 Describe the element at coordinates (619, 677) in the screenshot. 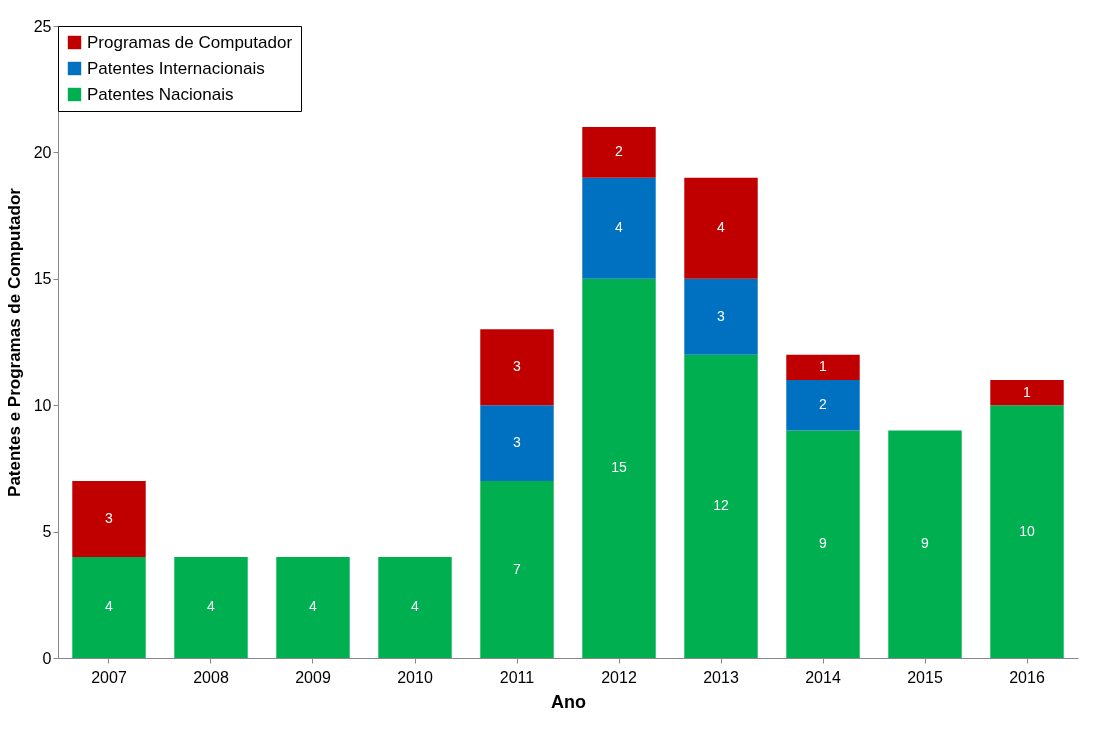

I see `x-tick-label: 2012` at that location.